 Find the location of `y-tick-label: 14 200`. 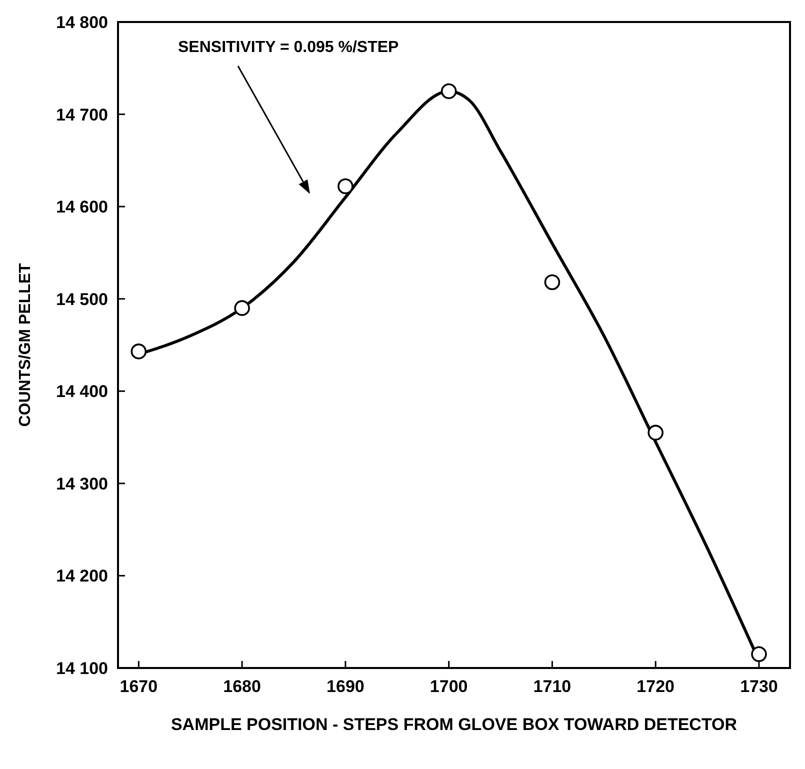

y-tick-label: 14 200 is located at coordinates (82, 576).